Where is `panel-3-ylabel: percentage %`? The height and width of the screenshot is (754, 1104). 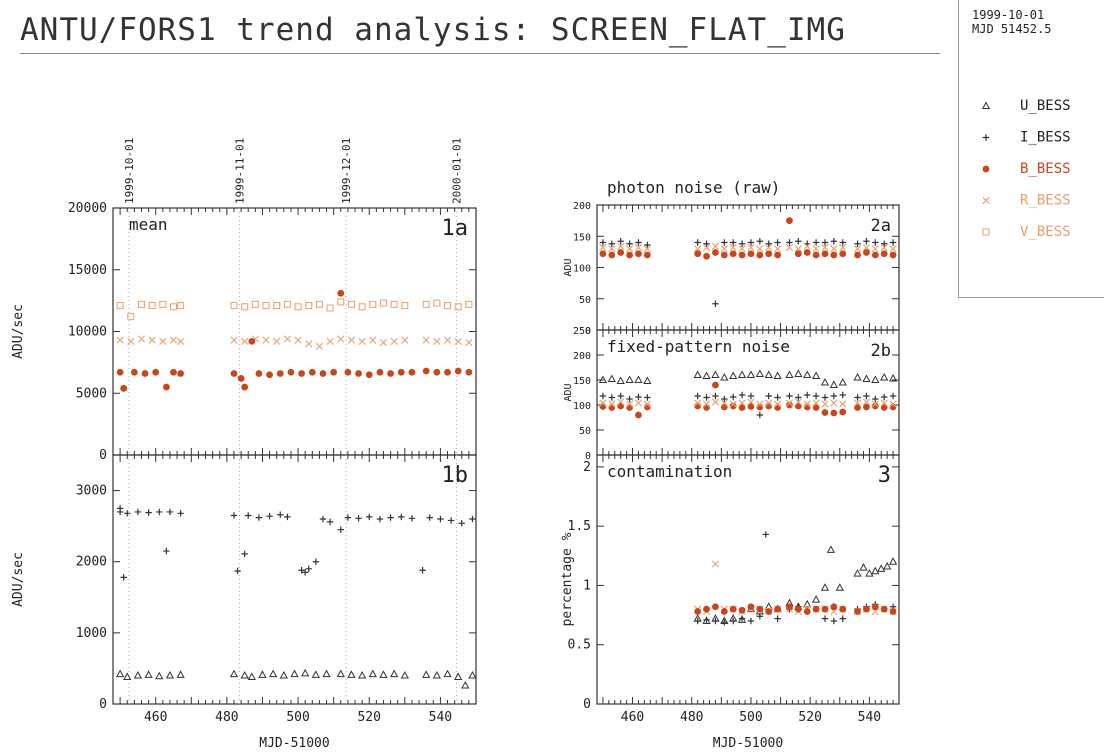 panel-3-ylabel: percentage % is located at coordinates (567, 579).